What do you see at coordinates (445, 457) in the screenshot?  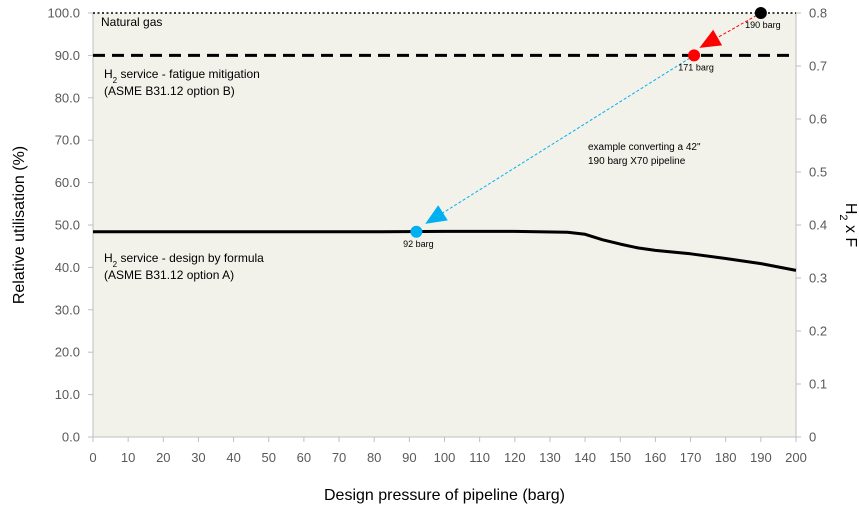 I see `x-tick-label: 100` at bounding box center [445, 457].